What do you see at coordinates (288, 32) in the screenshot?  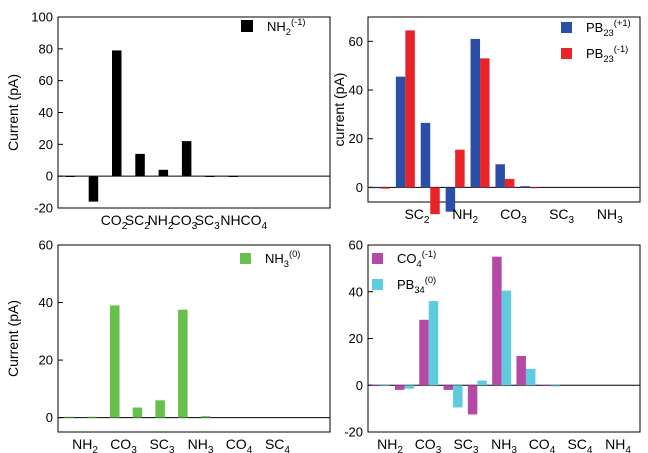 I see `legend-label-sub: 2` at bounding box center [288, 32].